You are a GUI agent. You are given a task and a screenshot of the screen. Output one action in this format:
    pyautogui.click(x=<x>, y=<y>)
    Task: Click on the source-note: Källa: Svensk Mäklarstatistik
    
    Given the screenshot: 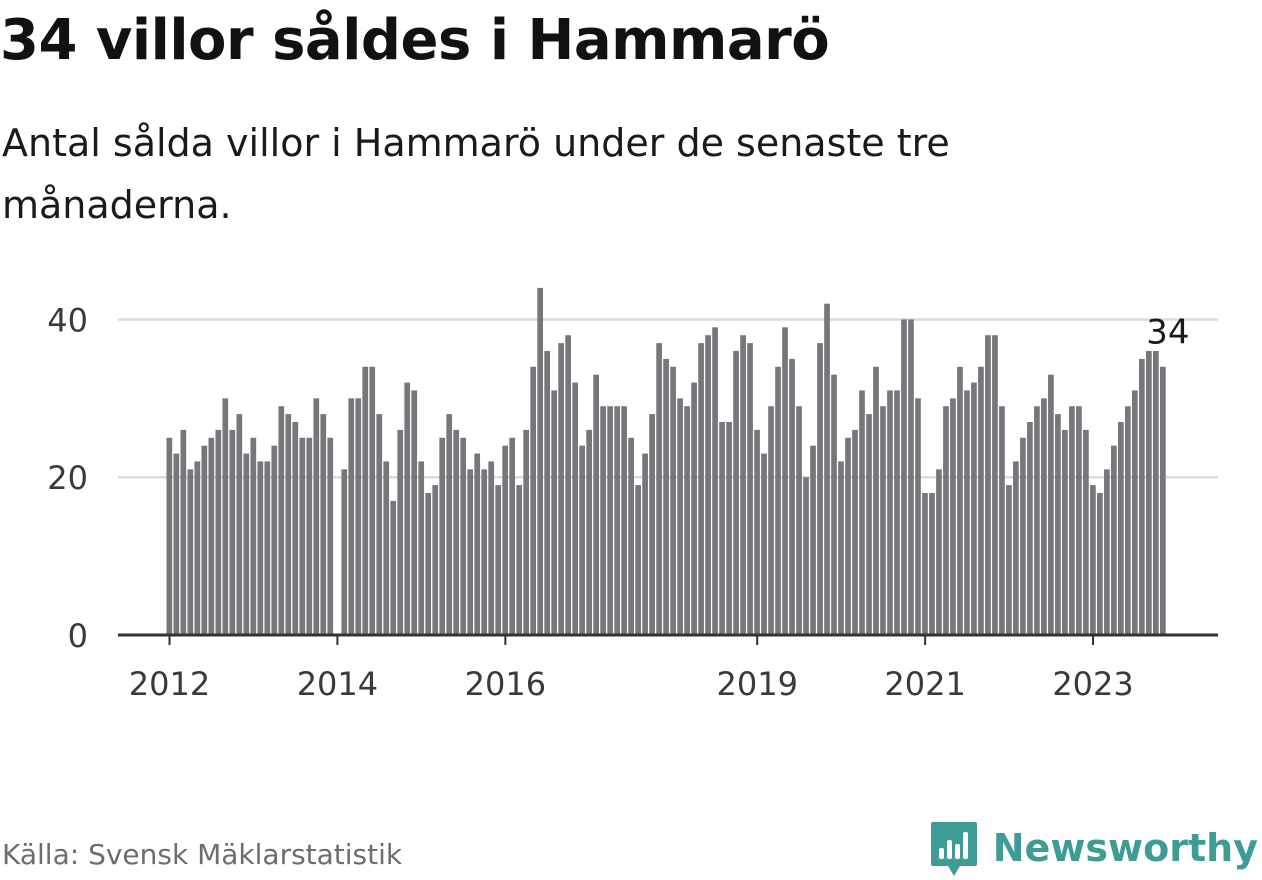 What is the action you would take?
    pyautogui.click(x=202, y=854)
    